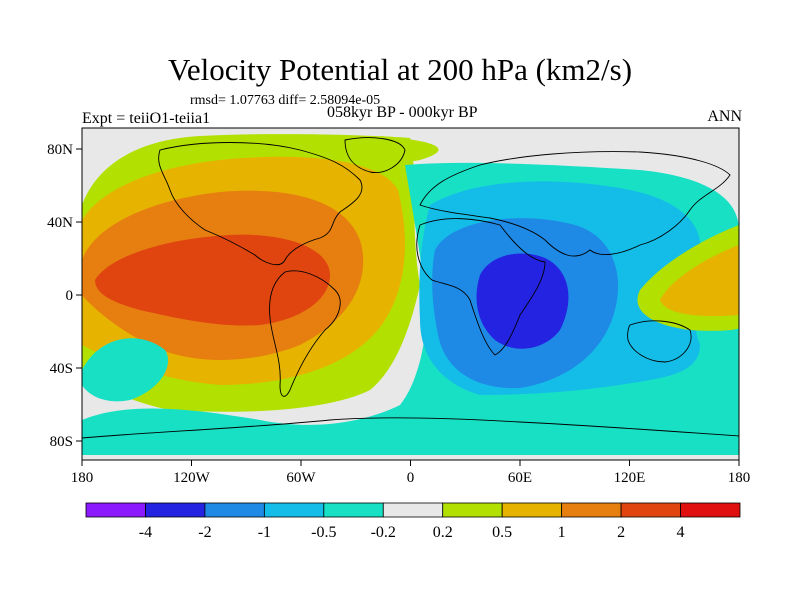 The image size is (800, 600). Describe the element at coordinates (61, 369) in the screenshot. I see `y-tick-label: 40S` at that location.